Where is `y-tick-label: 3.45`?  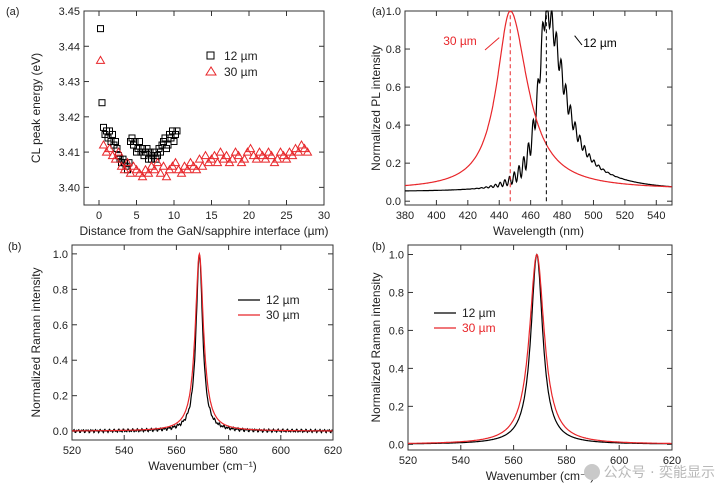 y-tick-label: 3.45 is located at coordinates (69, 12).